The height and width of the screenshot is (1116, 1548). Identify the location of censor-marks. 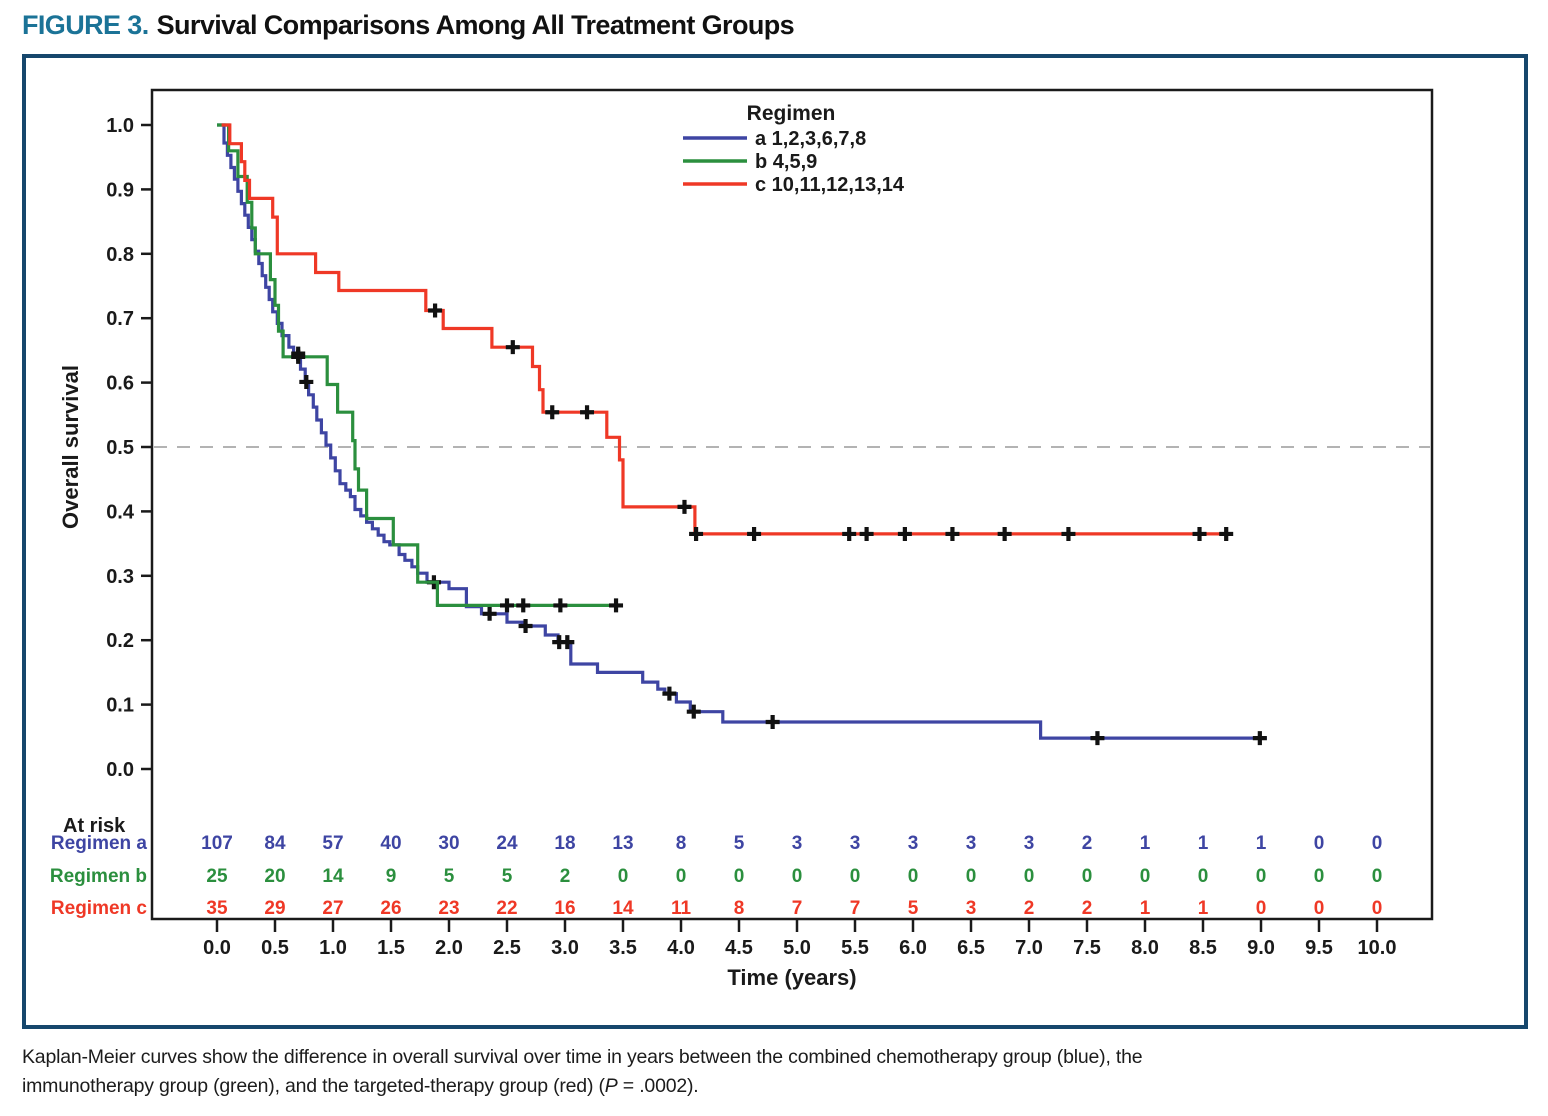
(831, 422).